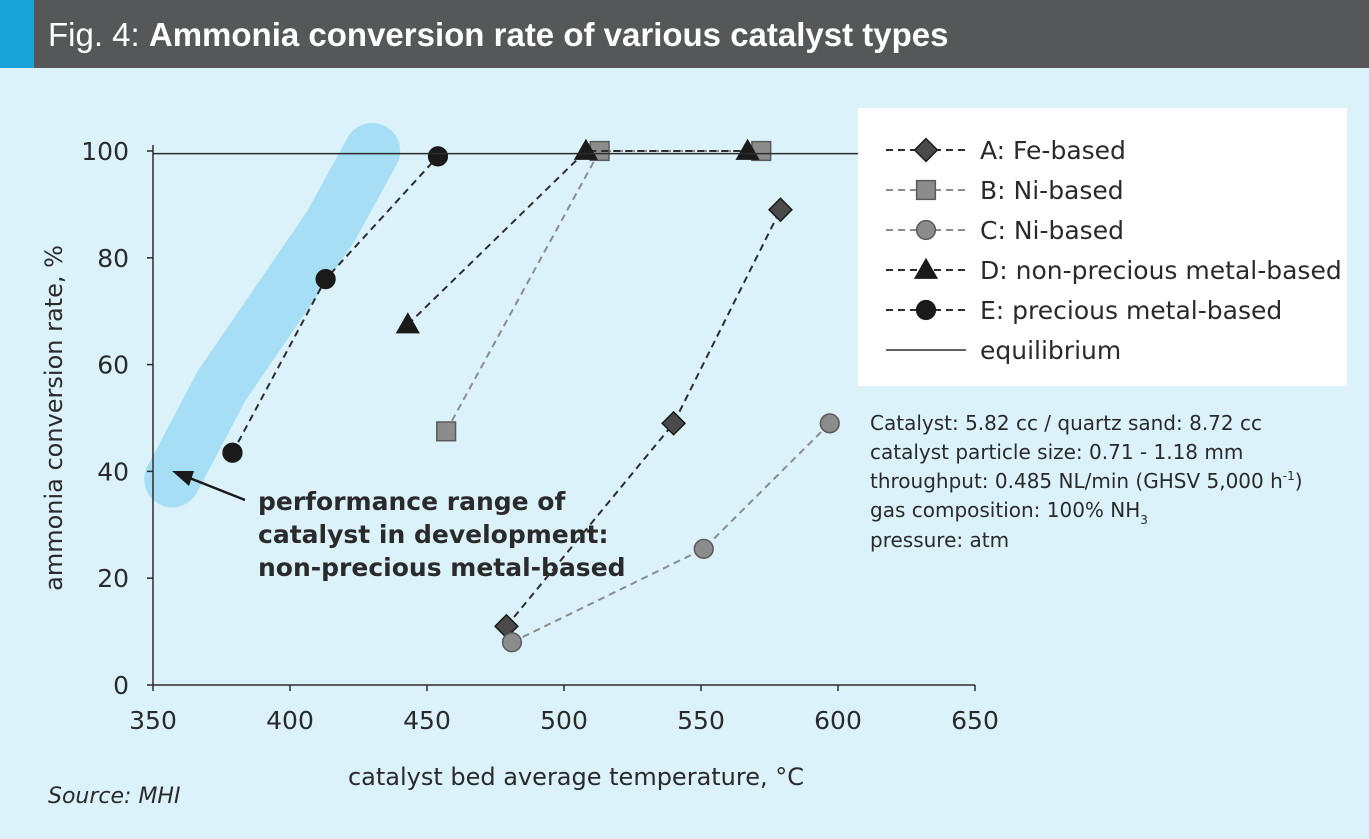 The height and width of the screenshot is (839, 1369). What do you see at coordinates (153, 720) in the screenshot?
I see `x-tick-label: 350` at bounding box center [153, 720].